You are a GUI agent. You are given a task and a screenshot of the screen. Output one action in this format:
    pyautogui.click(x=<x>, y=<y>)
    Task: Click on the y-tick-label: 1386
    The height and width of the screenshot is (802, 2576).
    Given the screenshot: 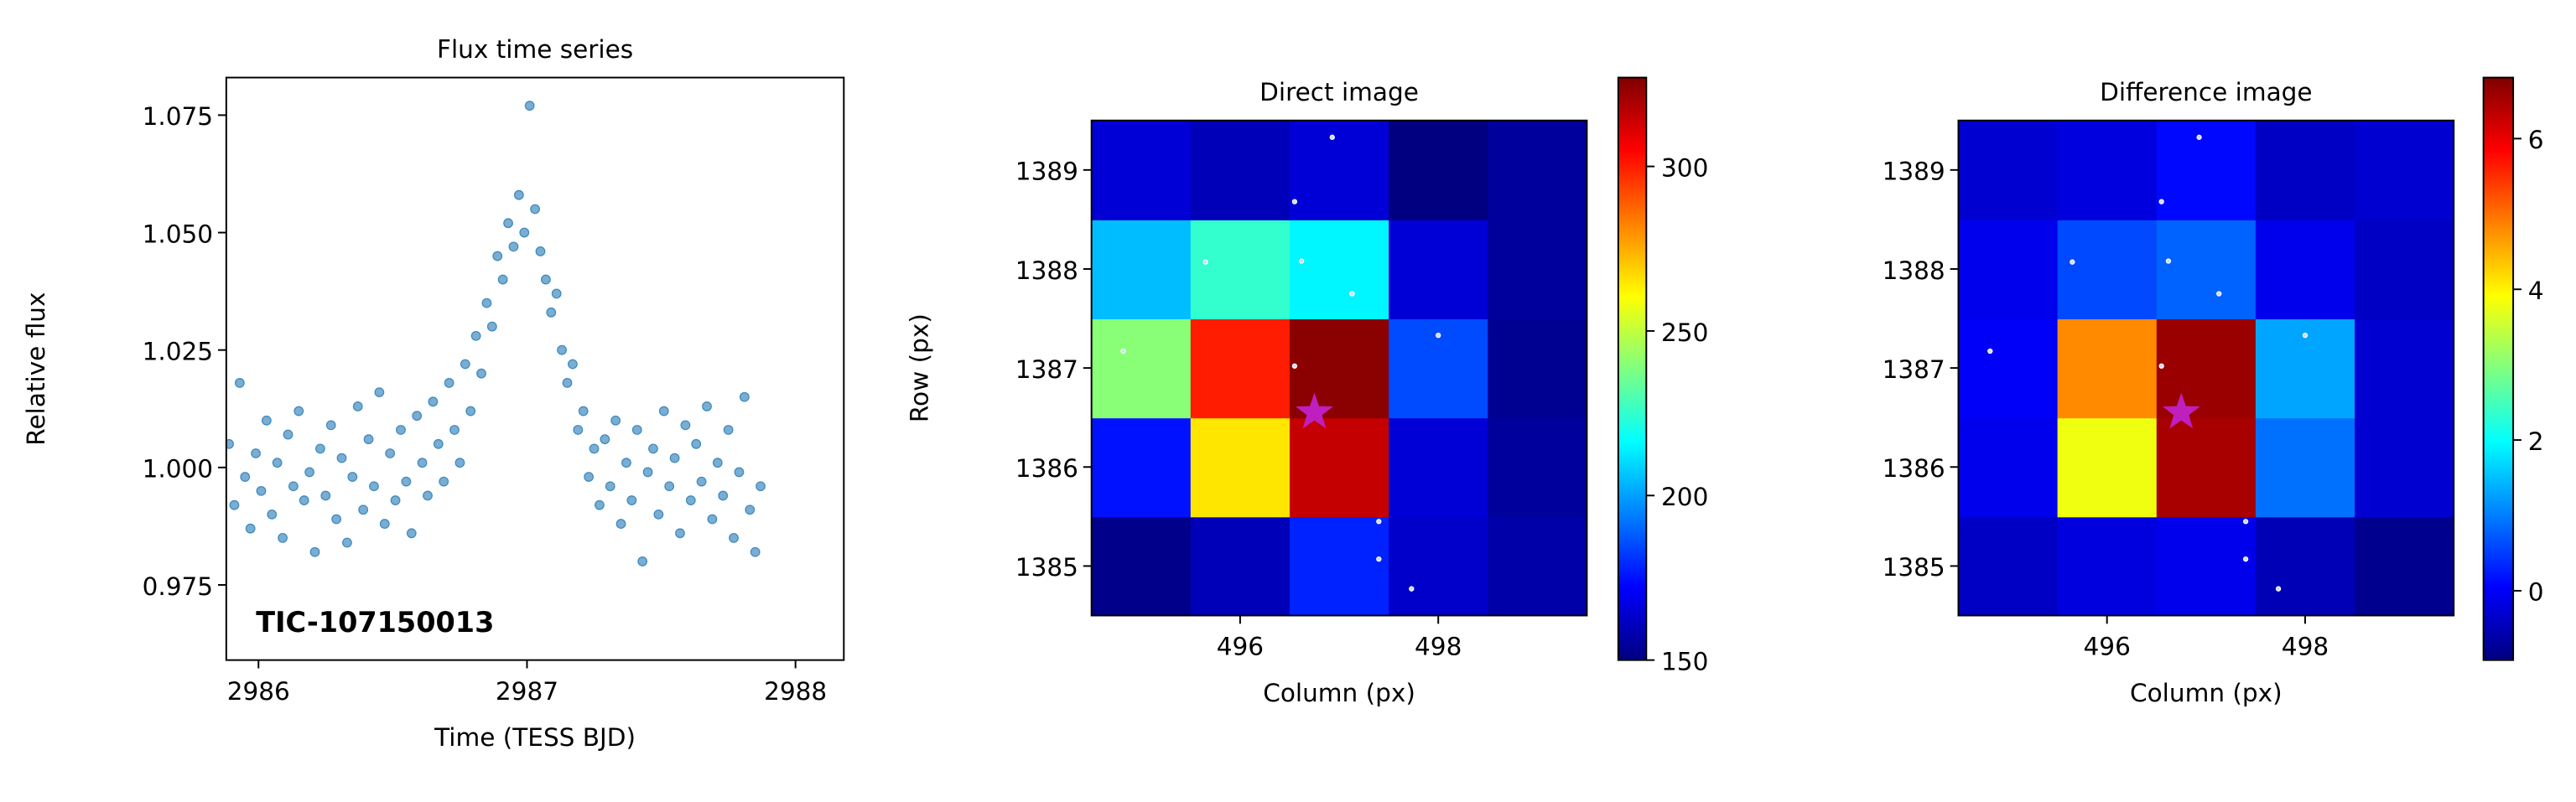 What is the action you would take?
    pyautogui.click(x=1046, y=468)
    